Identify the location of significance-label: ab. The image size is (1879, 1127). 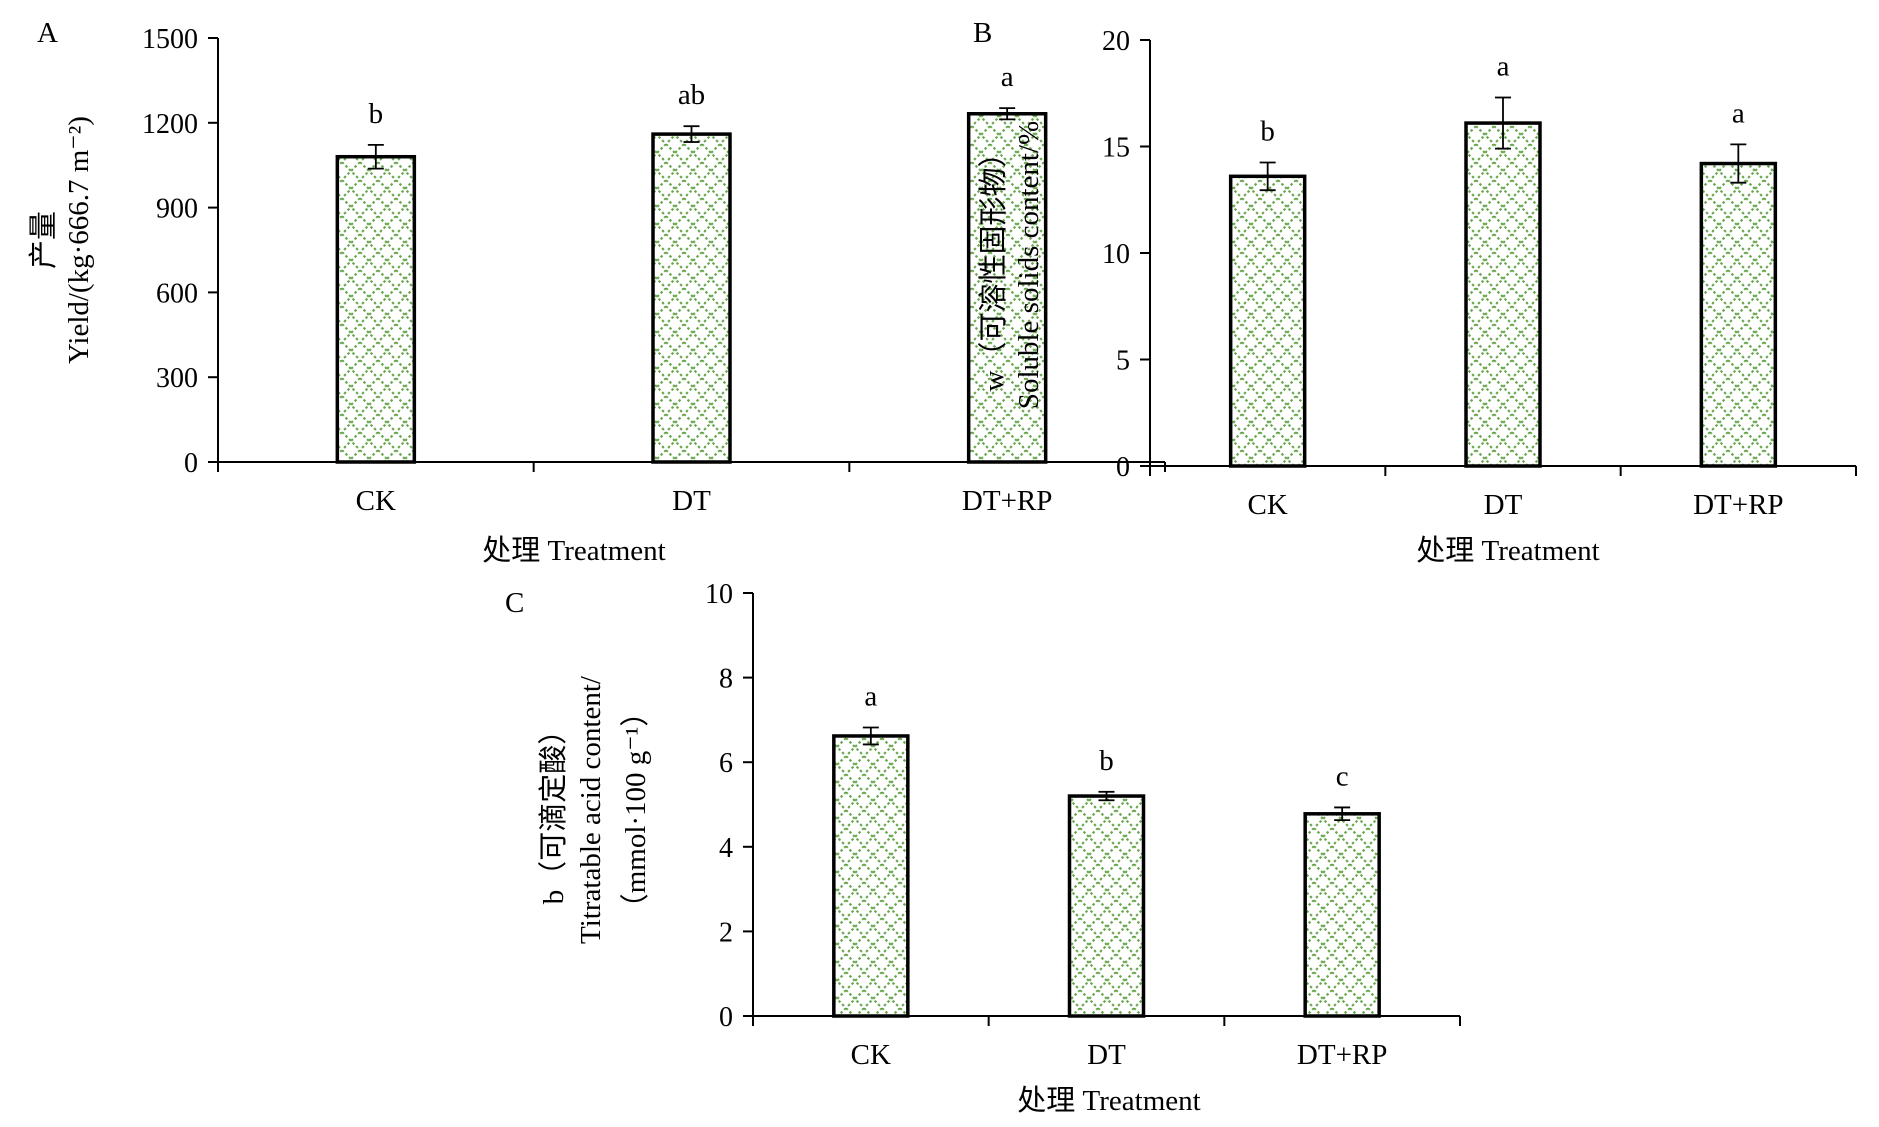
(691, 95).